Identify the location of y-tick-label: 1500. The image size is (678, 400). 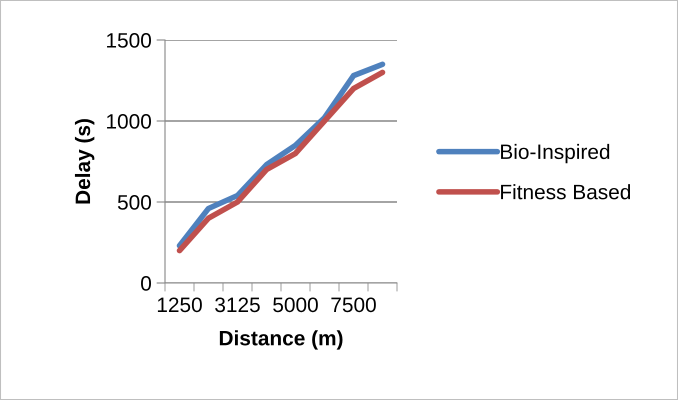
(129, 40).